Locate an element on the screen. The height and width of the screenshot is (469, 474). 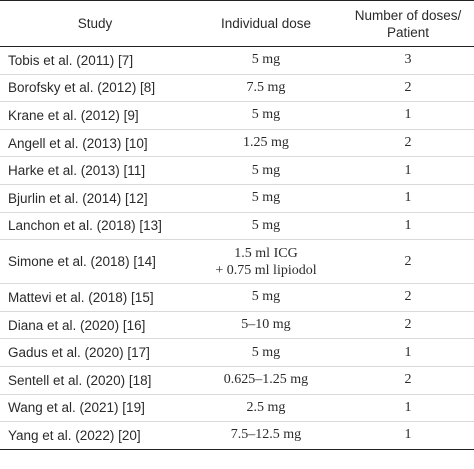
cell-study: Simone et al. (2018) [14] is located at coordinates (95, 262).